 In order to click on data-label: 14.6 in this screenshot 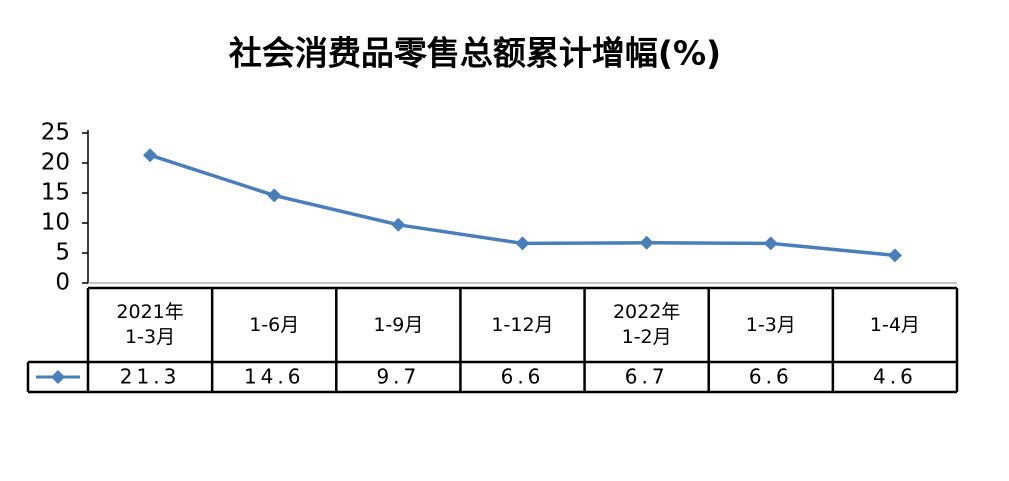, I will do `click(274, 377)`.